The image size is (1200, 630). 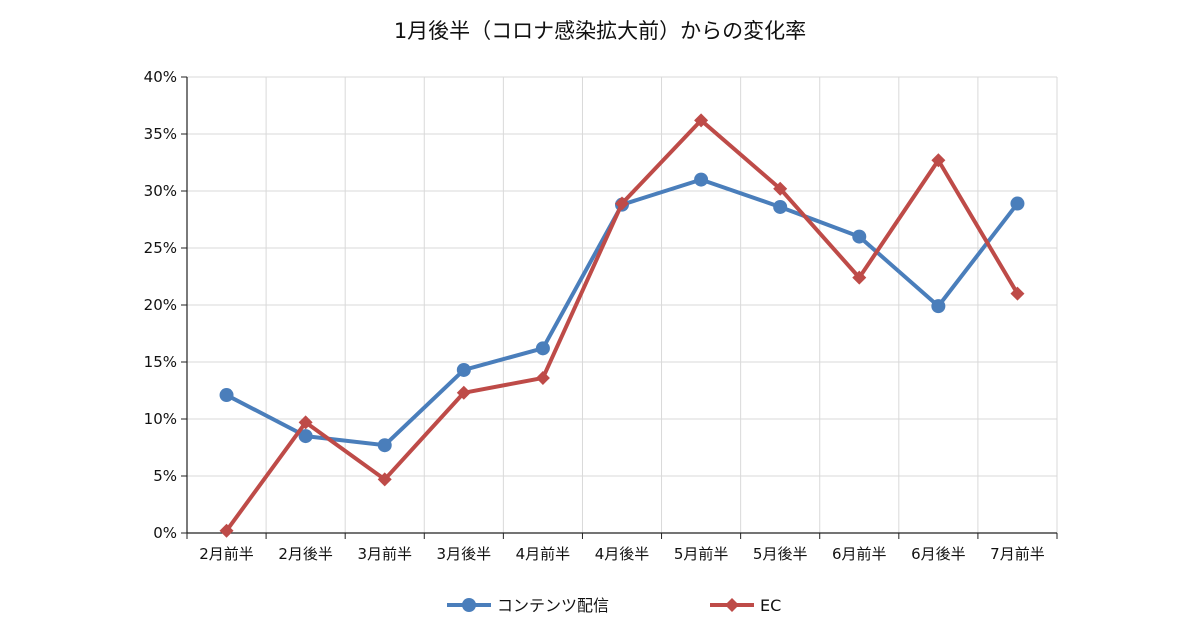 What do you see at coordinates (622, 554) in the screenshot?
I see `x-tick-label: 4月後半` at bounding box center [622, 554].